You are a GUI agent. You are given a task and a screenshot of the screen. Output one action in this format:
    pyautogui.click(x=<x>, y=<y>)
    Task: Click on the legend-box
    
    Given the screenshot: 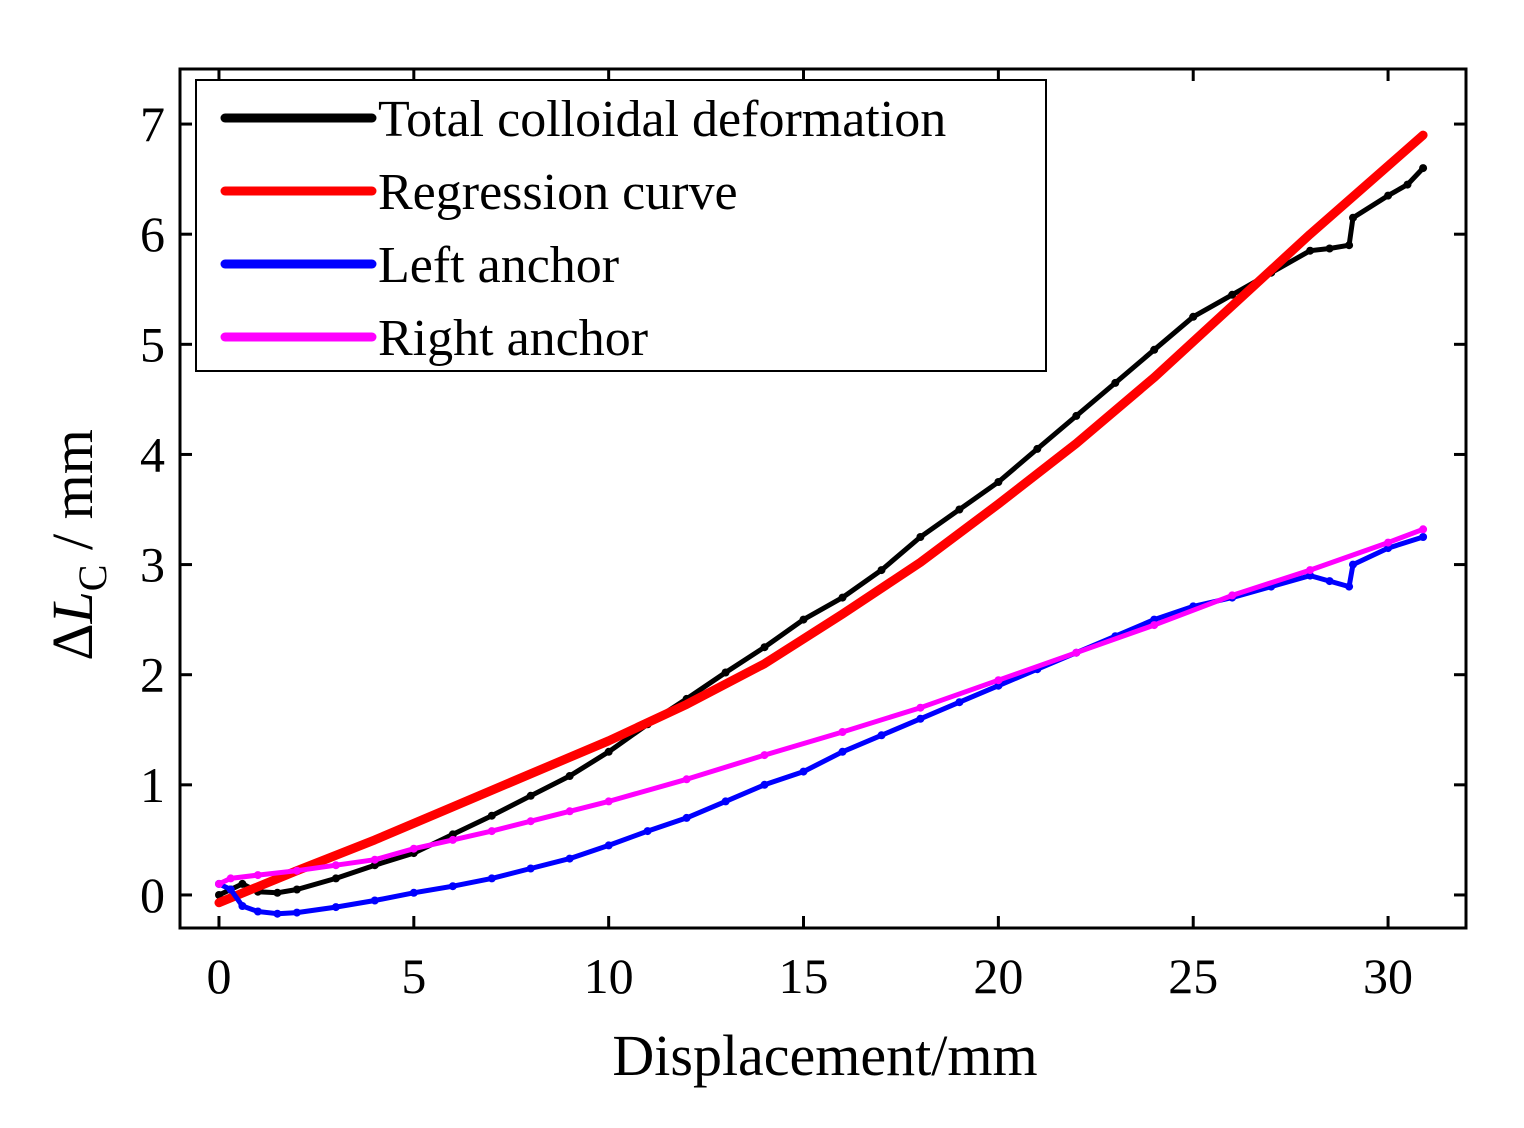 What is the action you would take?
    pyautogui.click(x=621, y=225)
    